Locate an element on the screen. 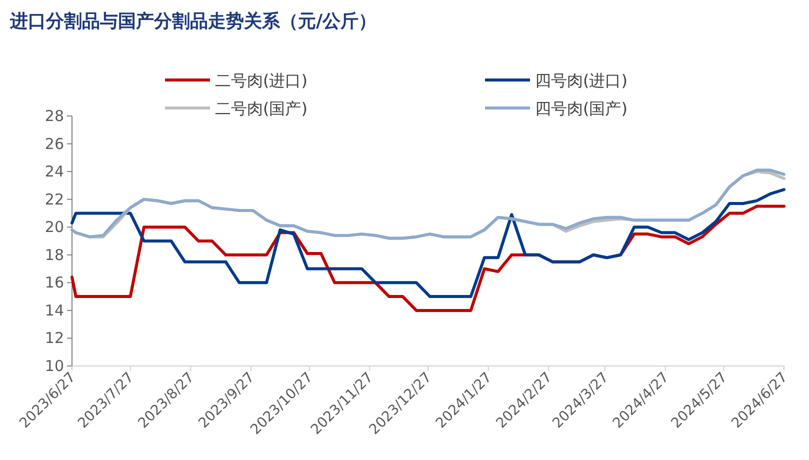  y-tick-label: 22 is located at coordinates (54, 199).